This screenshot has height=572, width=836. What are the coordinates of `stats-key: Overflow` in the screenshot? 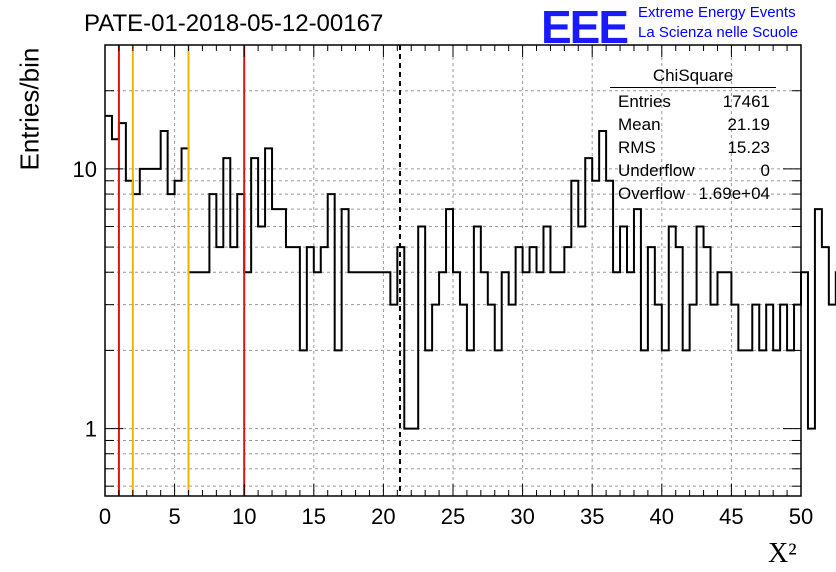 It's located at (652, 193).